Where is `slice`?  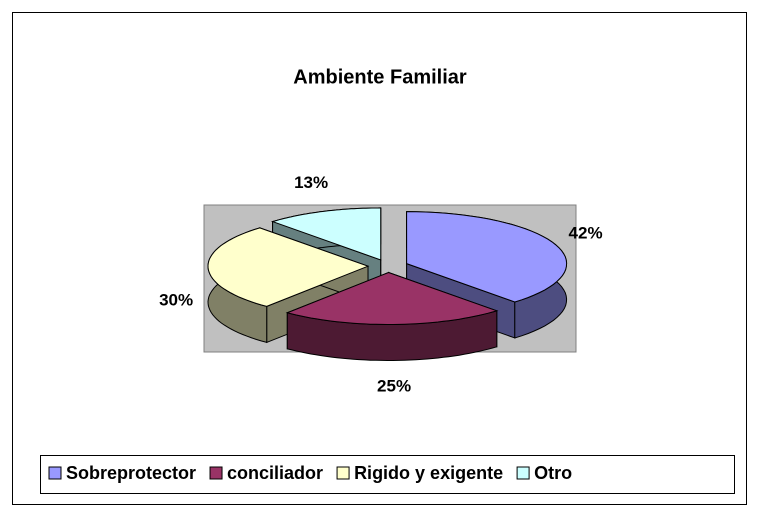 slice is located at coordinates (392, 316).